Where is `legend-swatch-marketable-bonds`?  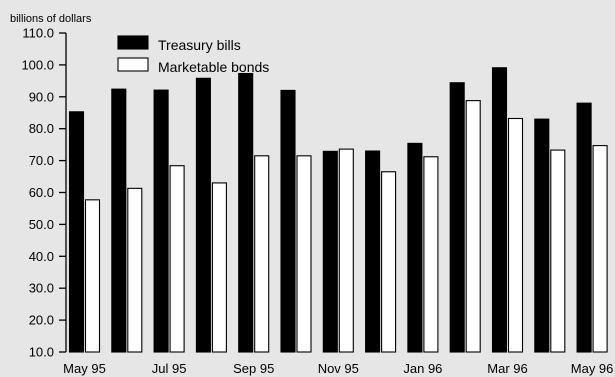 legend-swatch-marketable-bonds is located at coordinates (133, 64).